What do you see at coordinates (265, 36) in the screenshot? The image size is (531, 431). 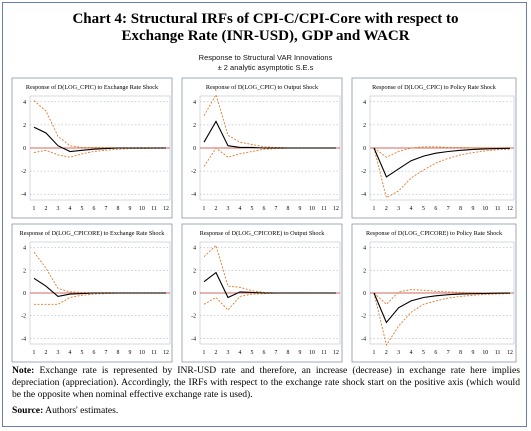 I see `chart-title-line2: Exchange Rate (INR-USD), GDP and WACR` at bounding box center [265, 36].